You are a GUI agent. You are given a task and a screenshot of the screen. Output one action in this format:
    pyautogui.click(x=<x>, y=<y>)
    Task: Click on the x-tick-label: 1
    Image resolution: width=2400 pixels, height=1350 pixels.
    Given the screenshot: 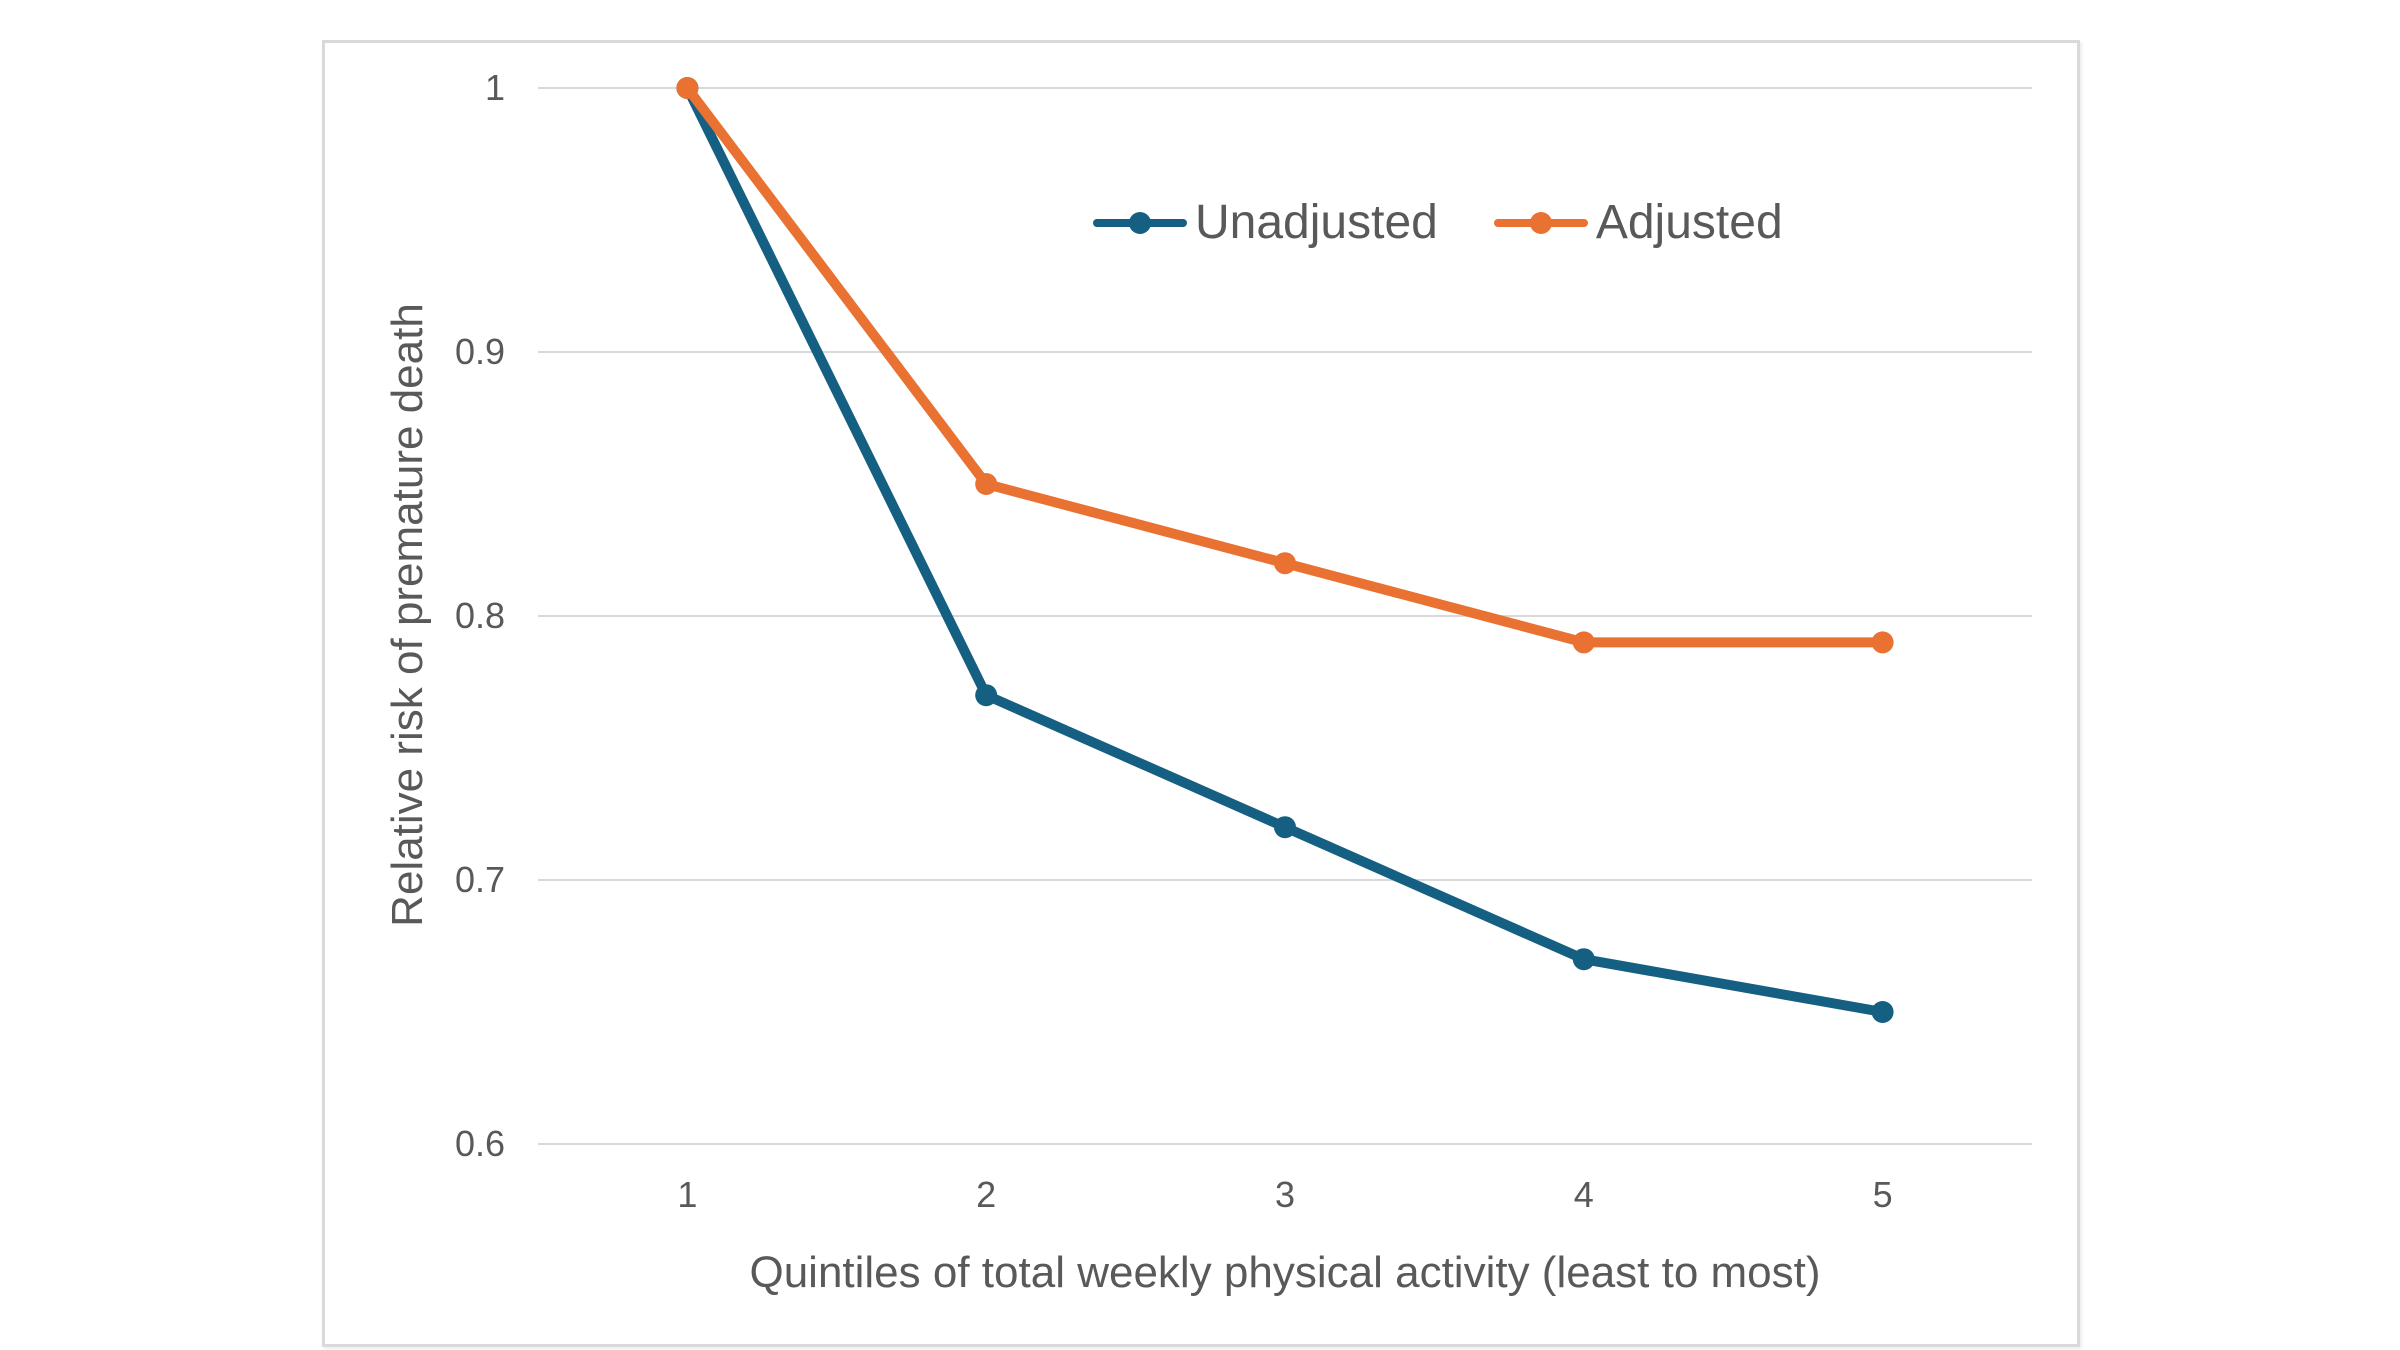 What is the action you would take?
    pyautogui.click(x=687, y=1194)
    